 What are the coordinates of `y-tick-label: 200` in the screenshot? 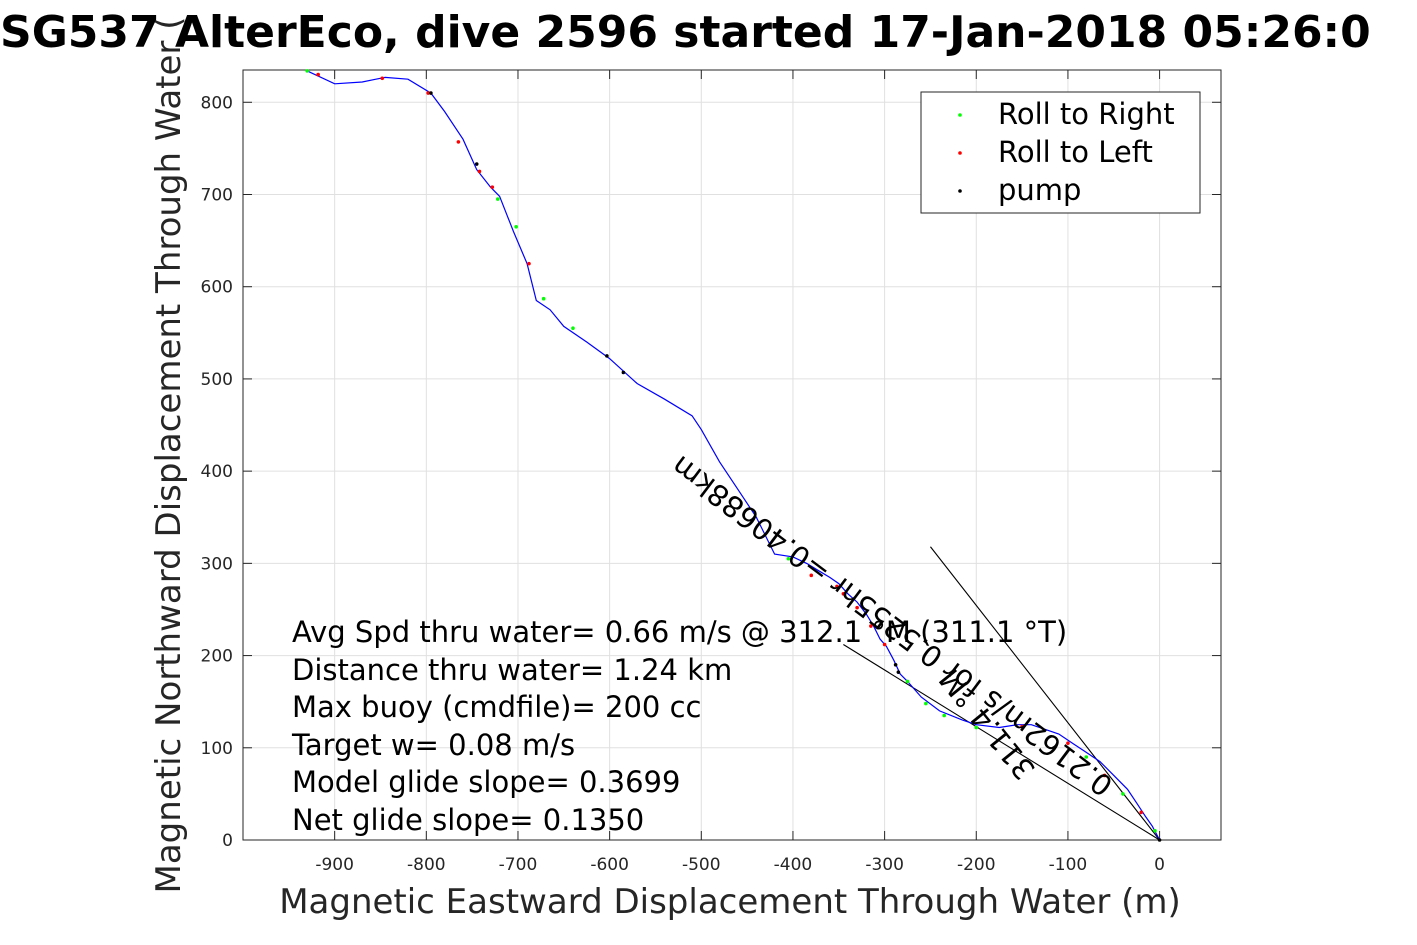 It's located at (217, 657).